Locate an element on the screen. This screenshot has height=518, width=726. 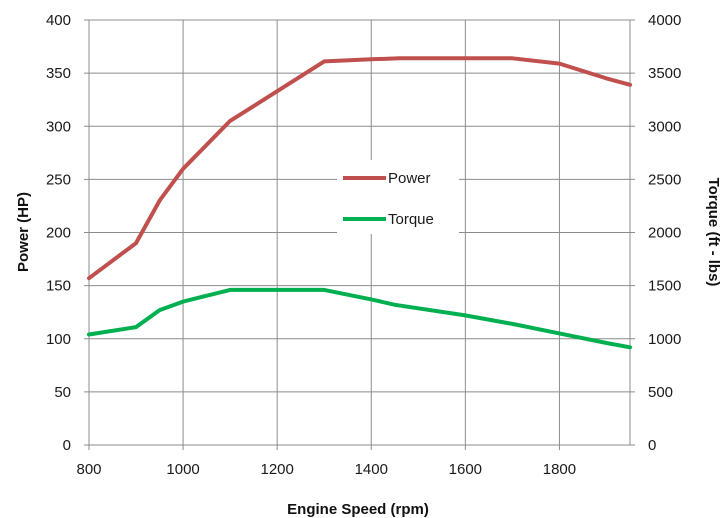
series-line-torque is located at coordinates (359, 318).